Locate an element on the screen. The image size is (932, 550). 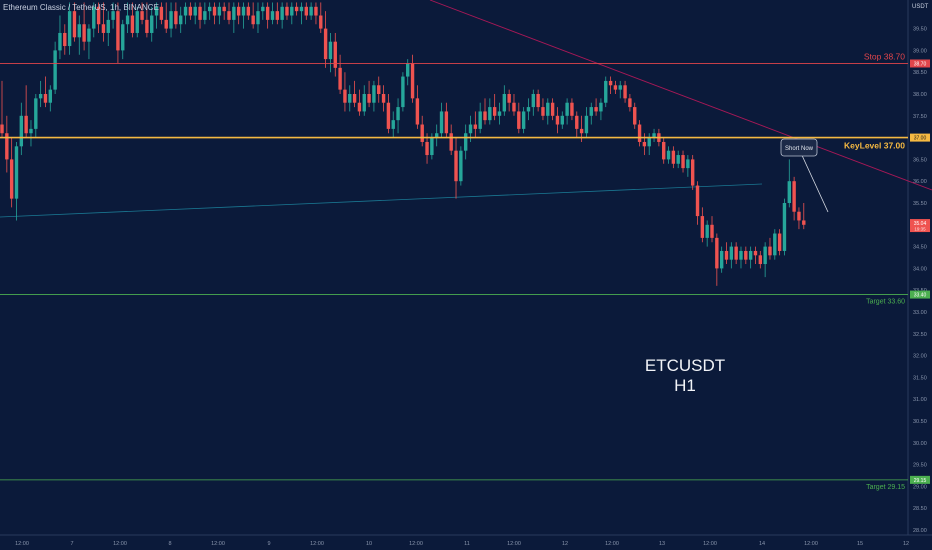
y-tick-label: 37.50 is located at coordinates (920, 117).